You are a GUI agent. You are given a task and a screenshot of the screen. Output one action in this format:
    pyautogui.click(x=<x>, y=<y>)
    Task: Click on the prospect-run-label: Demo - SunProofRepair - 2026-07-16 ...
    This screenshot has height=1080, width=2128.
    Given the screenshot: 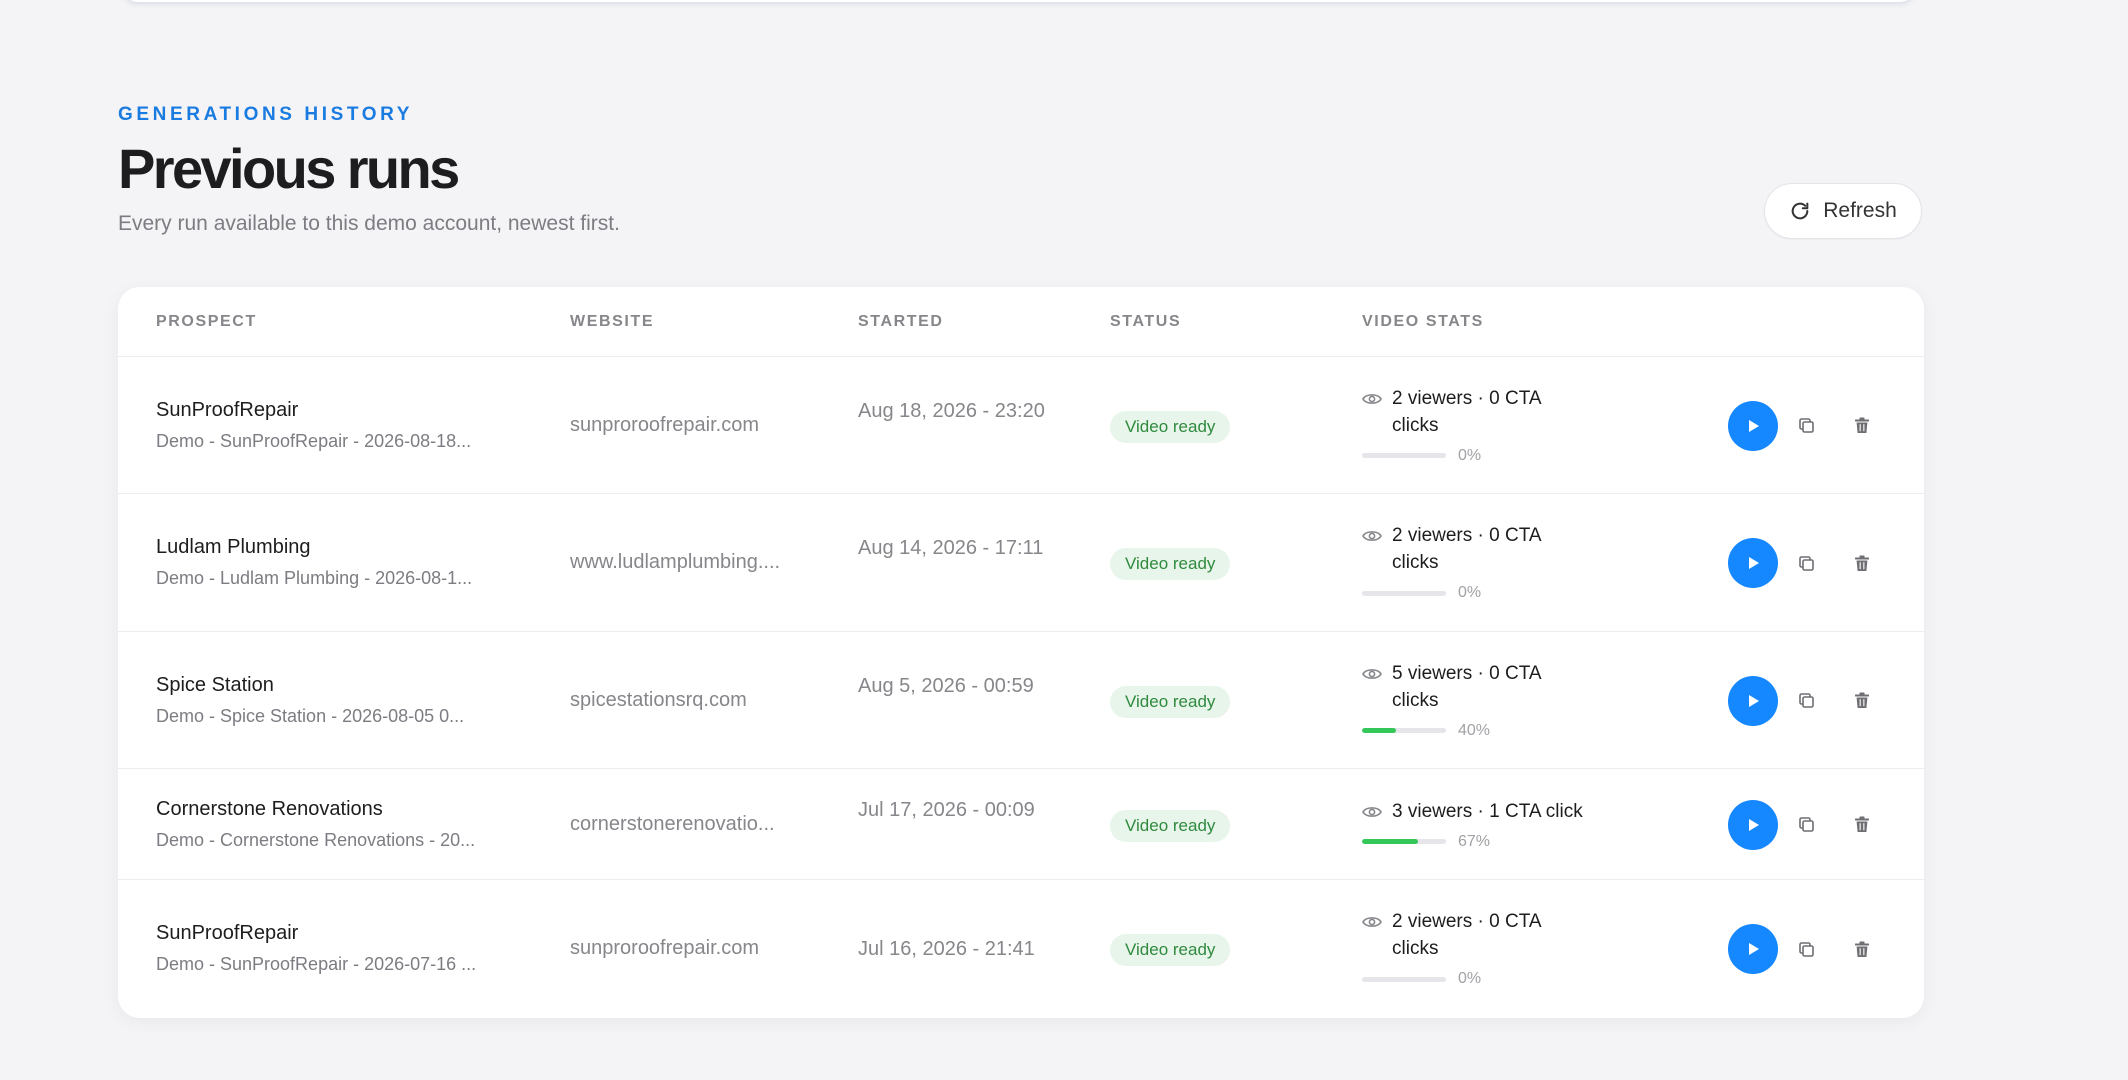 What is the action you would take?
    pyautogui.click(x=316, y=964)
    